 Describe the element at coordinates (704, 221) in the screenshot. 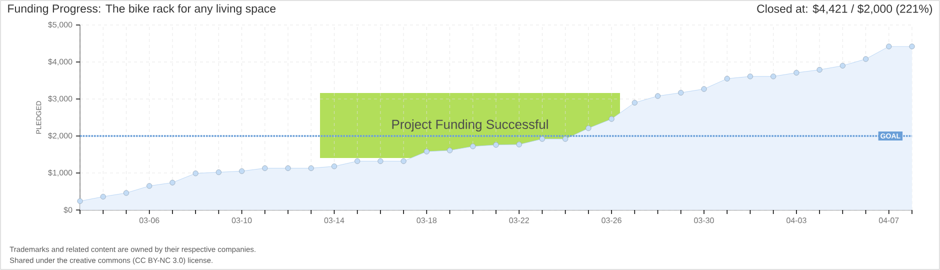

I see `x-tick-label: 03-30` at that location.